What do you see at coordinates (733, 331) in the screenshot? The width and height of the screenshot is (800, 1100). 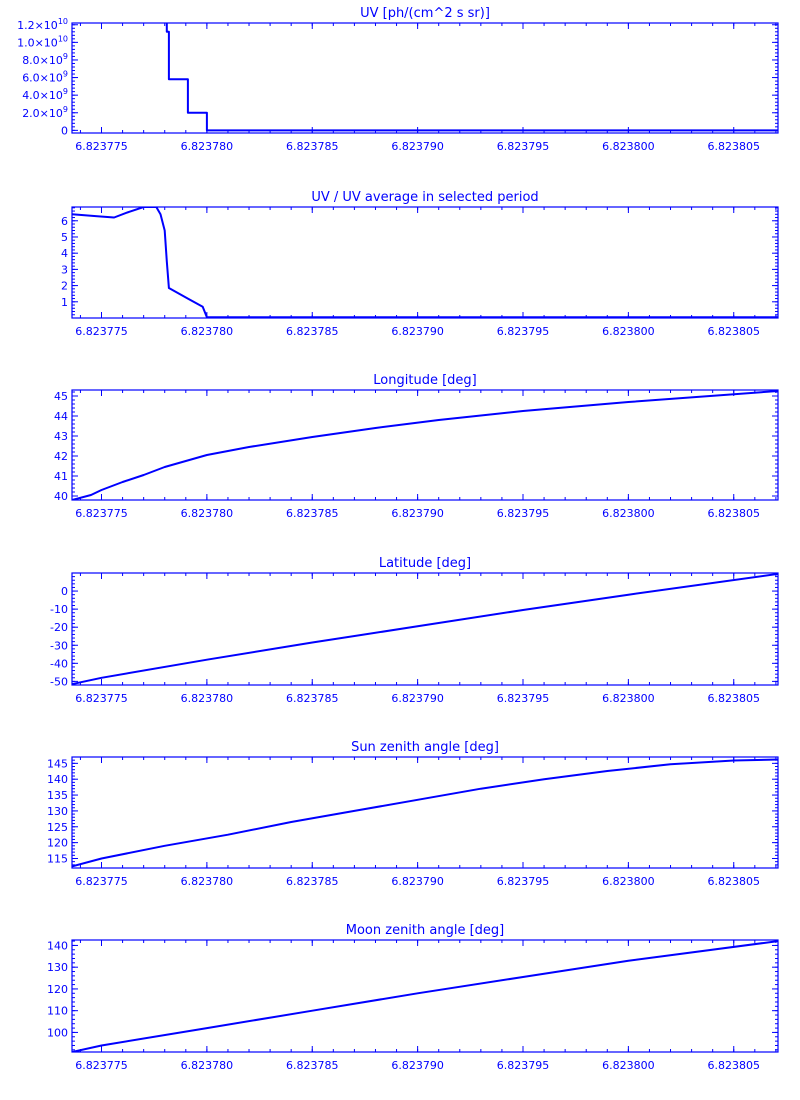 I see `uv-ratio-x-tick-label: 6.823805` at bounding box center [733, 331].